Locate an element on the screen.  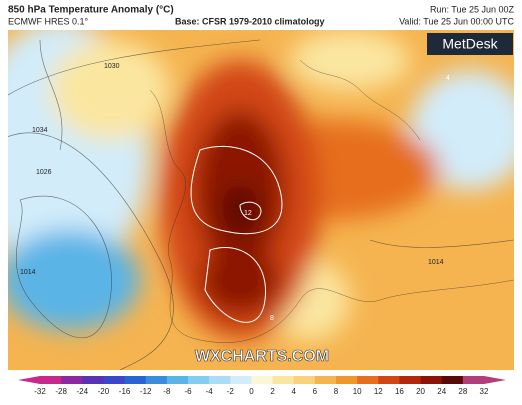
colorbar-tick-label: 0 is located at coordinates (251, 391).